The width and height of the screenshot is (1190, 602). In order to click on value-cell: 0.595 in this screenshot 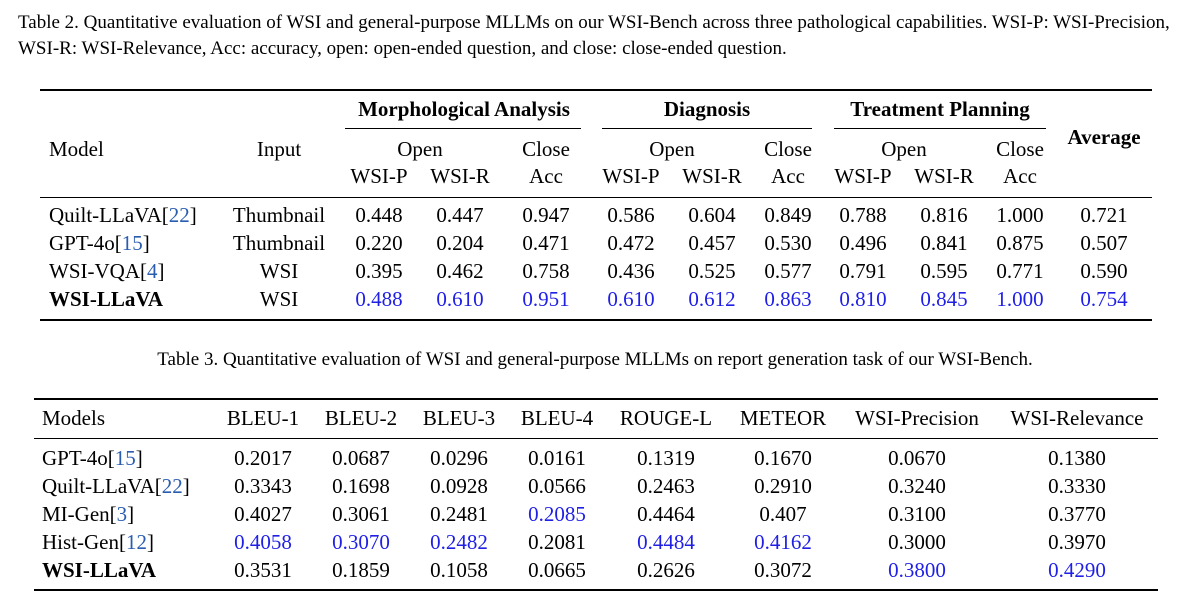, I will do `click(944, 271)`.